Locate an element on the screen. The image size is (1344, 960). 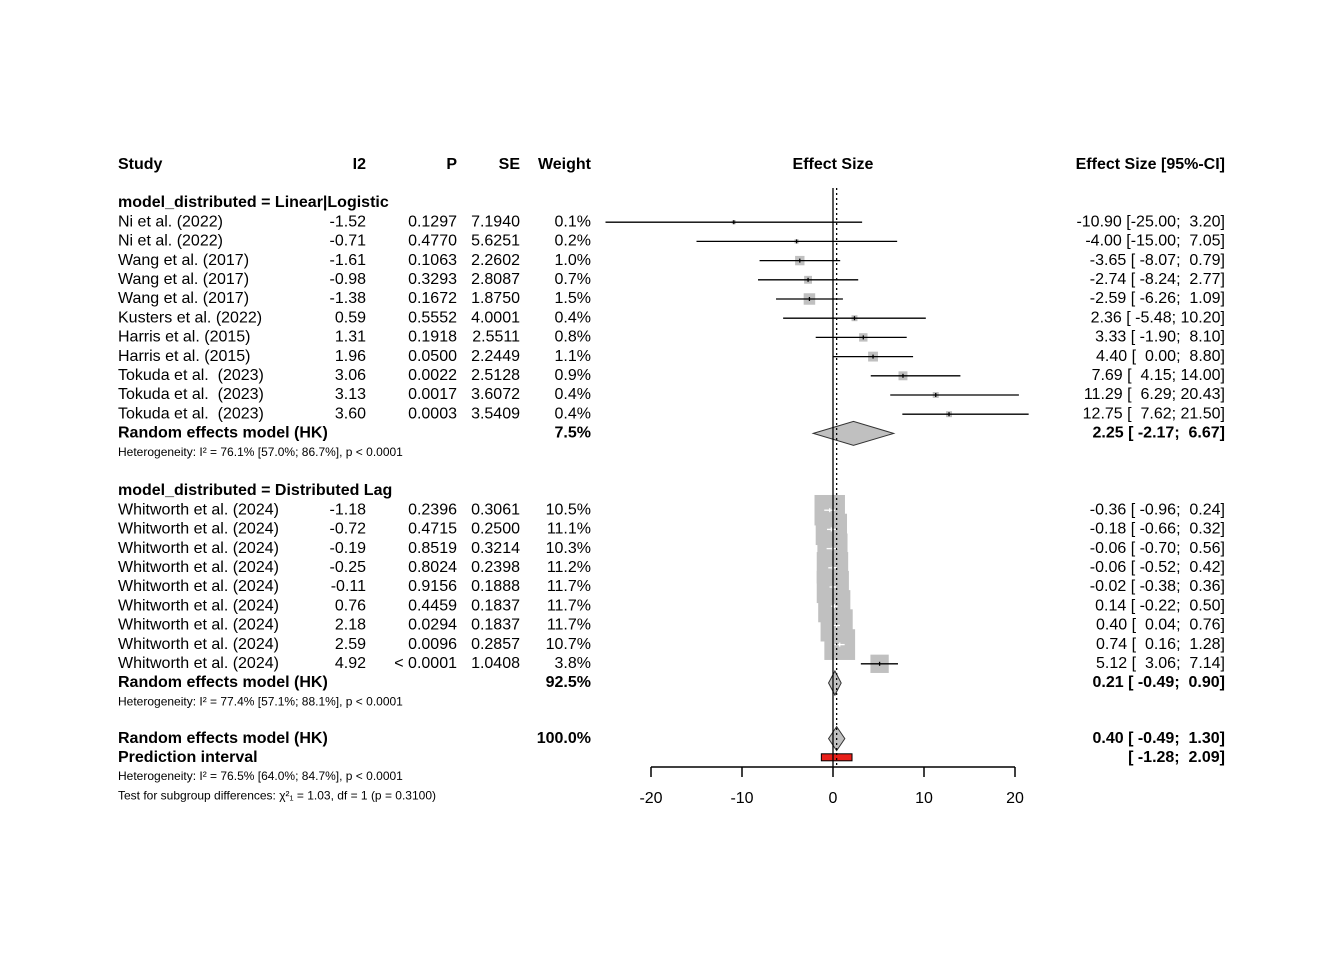
study-se: 0.3214 is located at coordinates (495, 548).